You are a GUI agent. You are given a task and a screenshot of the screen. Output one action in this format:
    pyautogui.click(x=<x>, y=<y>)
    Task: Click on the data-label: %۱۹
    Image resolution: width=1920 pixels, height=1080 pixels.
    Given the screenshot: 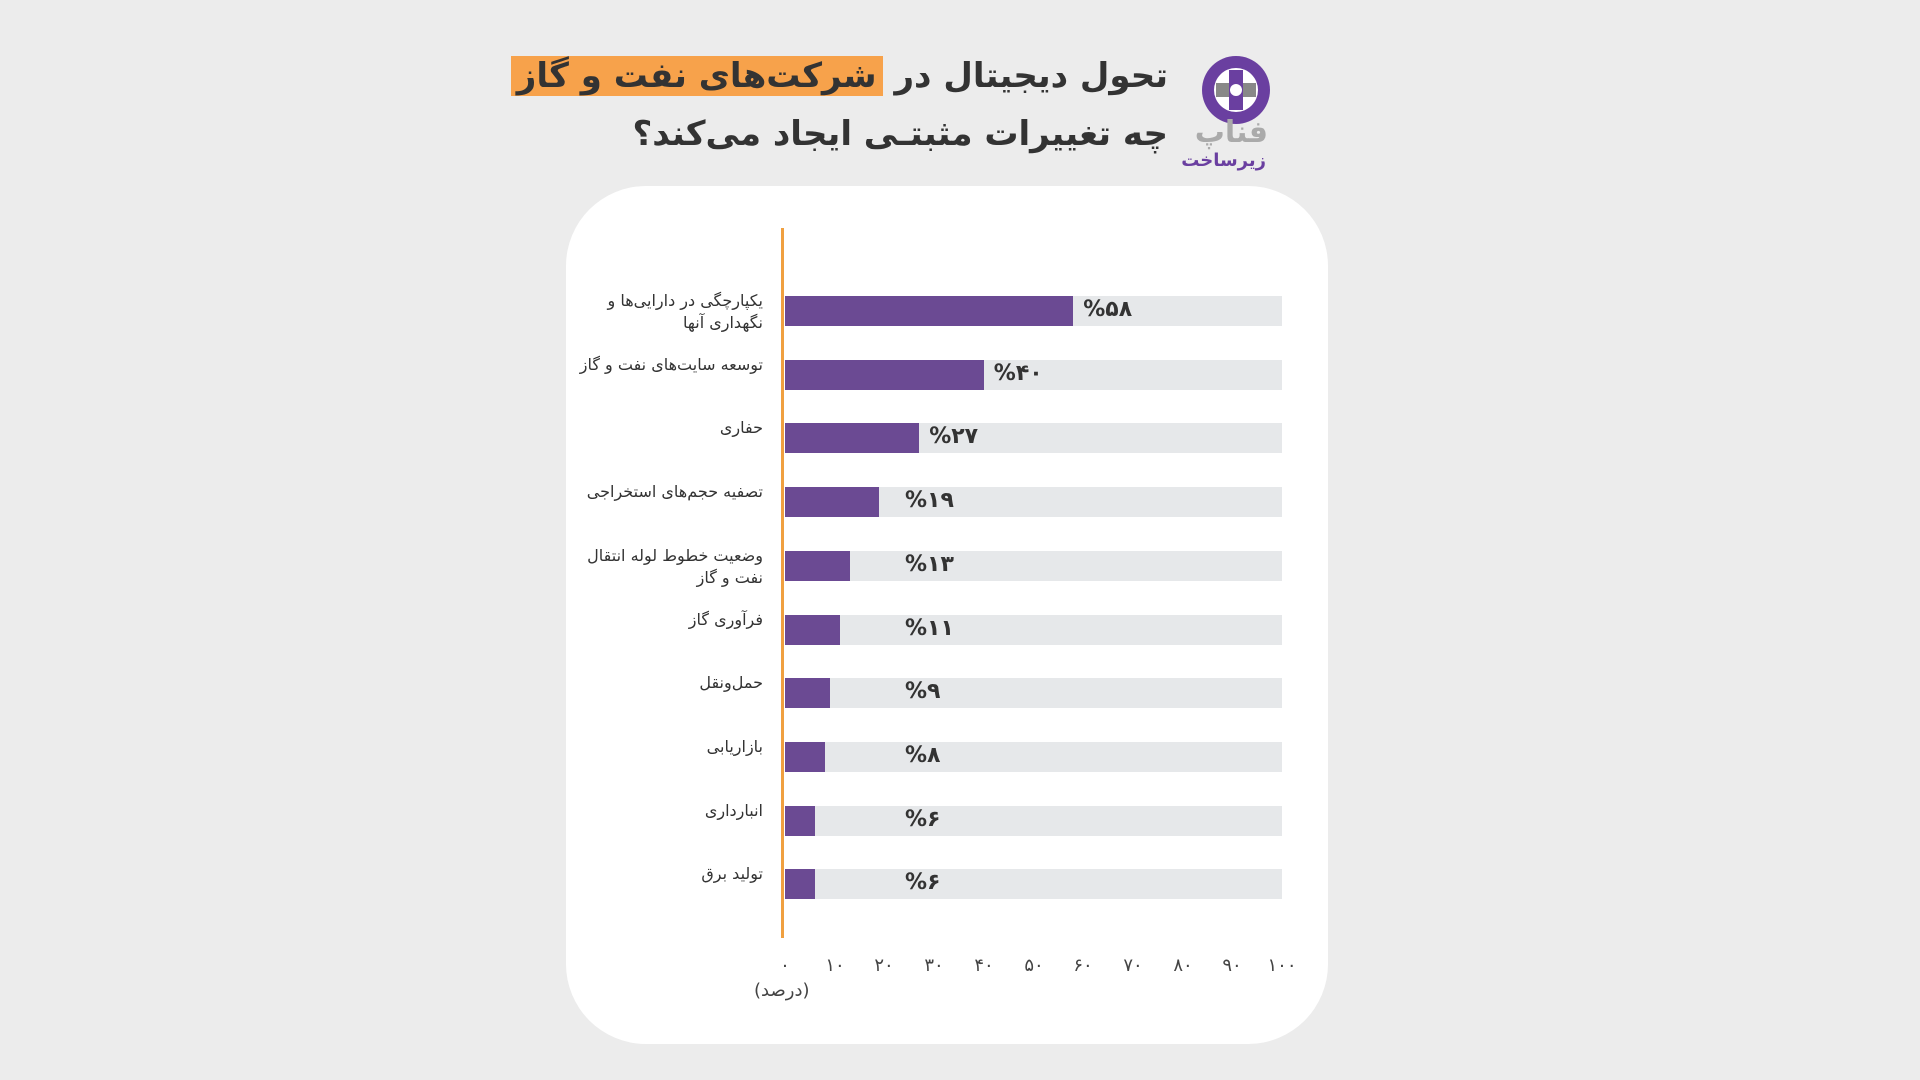 What is the action you would take?
    pyautogui.click(x=929, y=500)
    